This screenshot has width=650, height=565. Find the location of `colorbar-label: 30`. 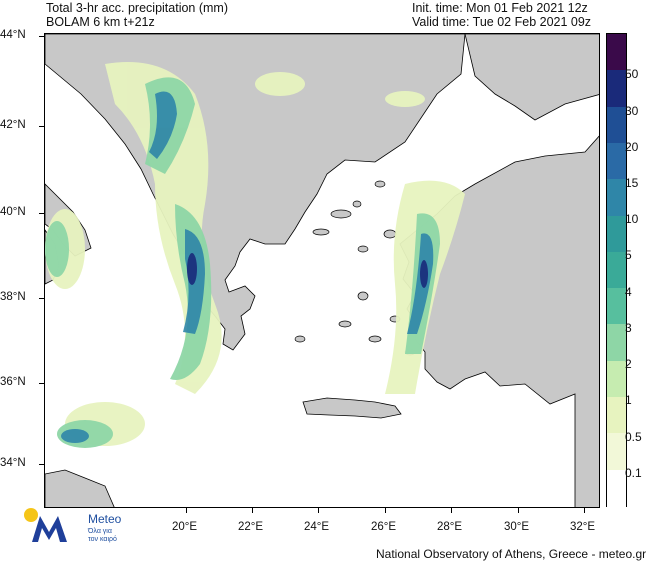

colorbar-label: 30 is located at coordinates (632, 111).